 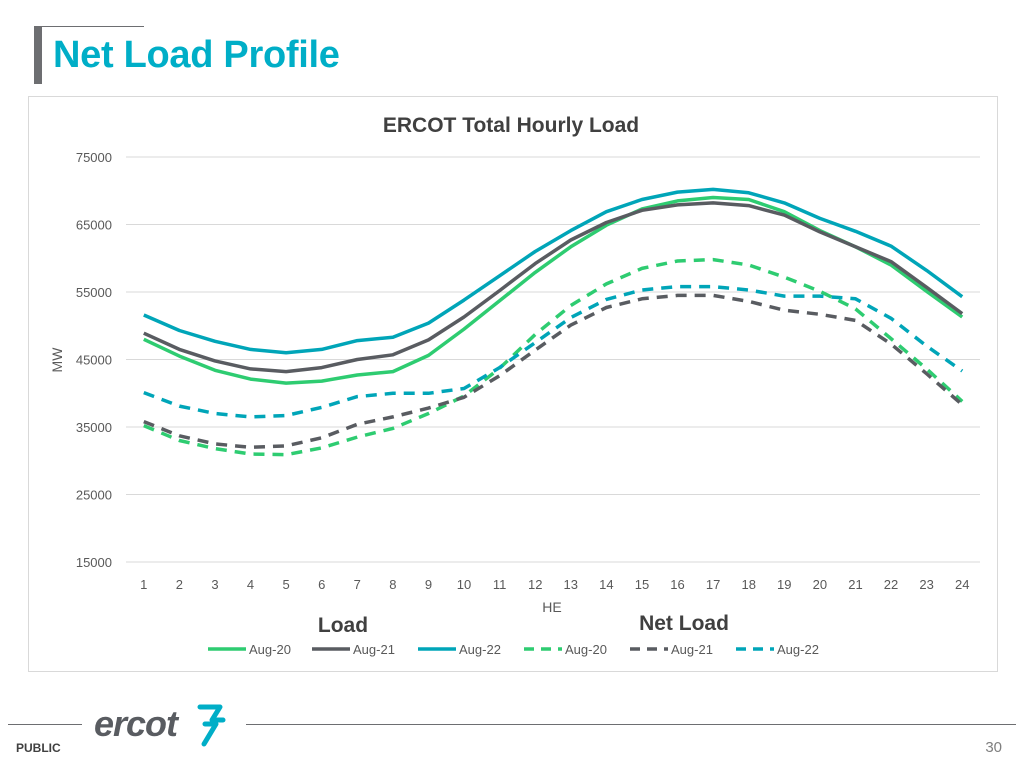 I want to click on x-tick-label: 20, so click(x=820, y=584).